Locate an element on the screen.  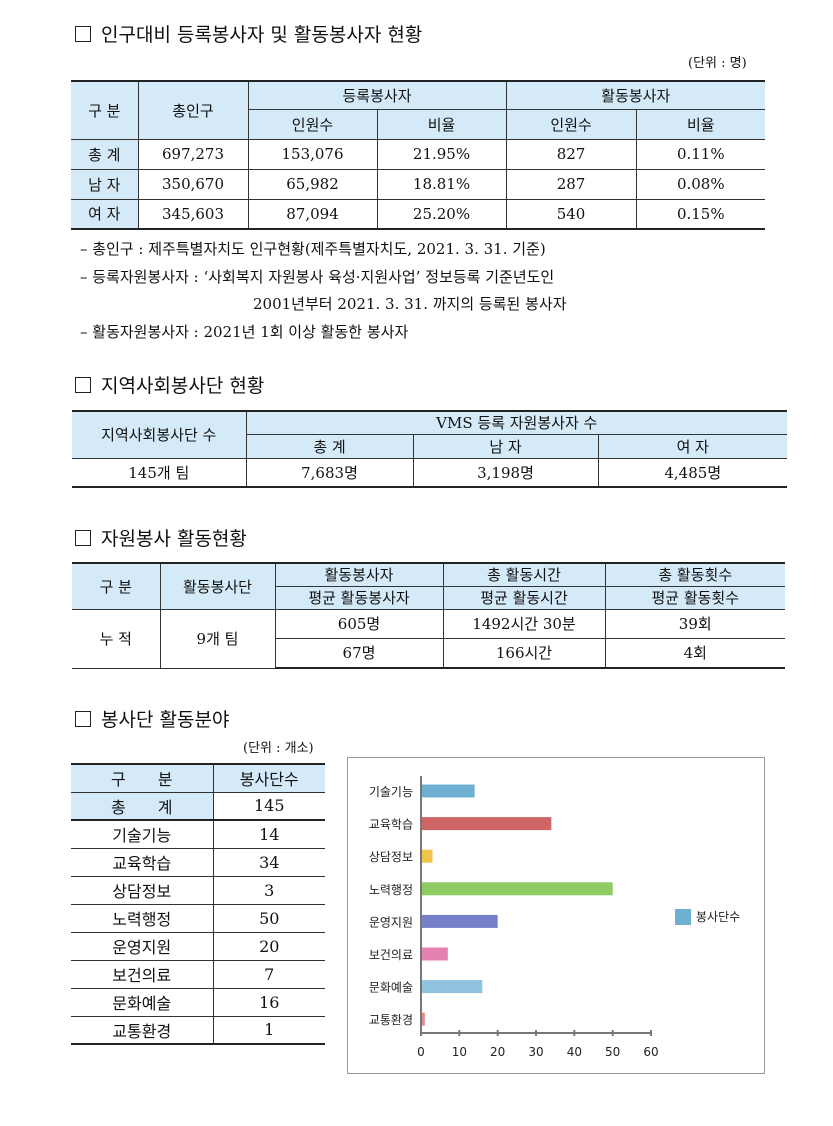
header-registered: 등록봉사자 is located at coordinates (377, 95).